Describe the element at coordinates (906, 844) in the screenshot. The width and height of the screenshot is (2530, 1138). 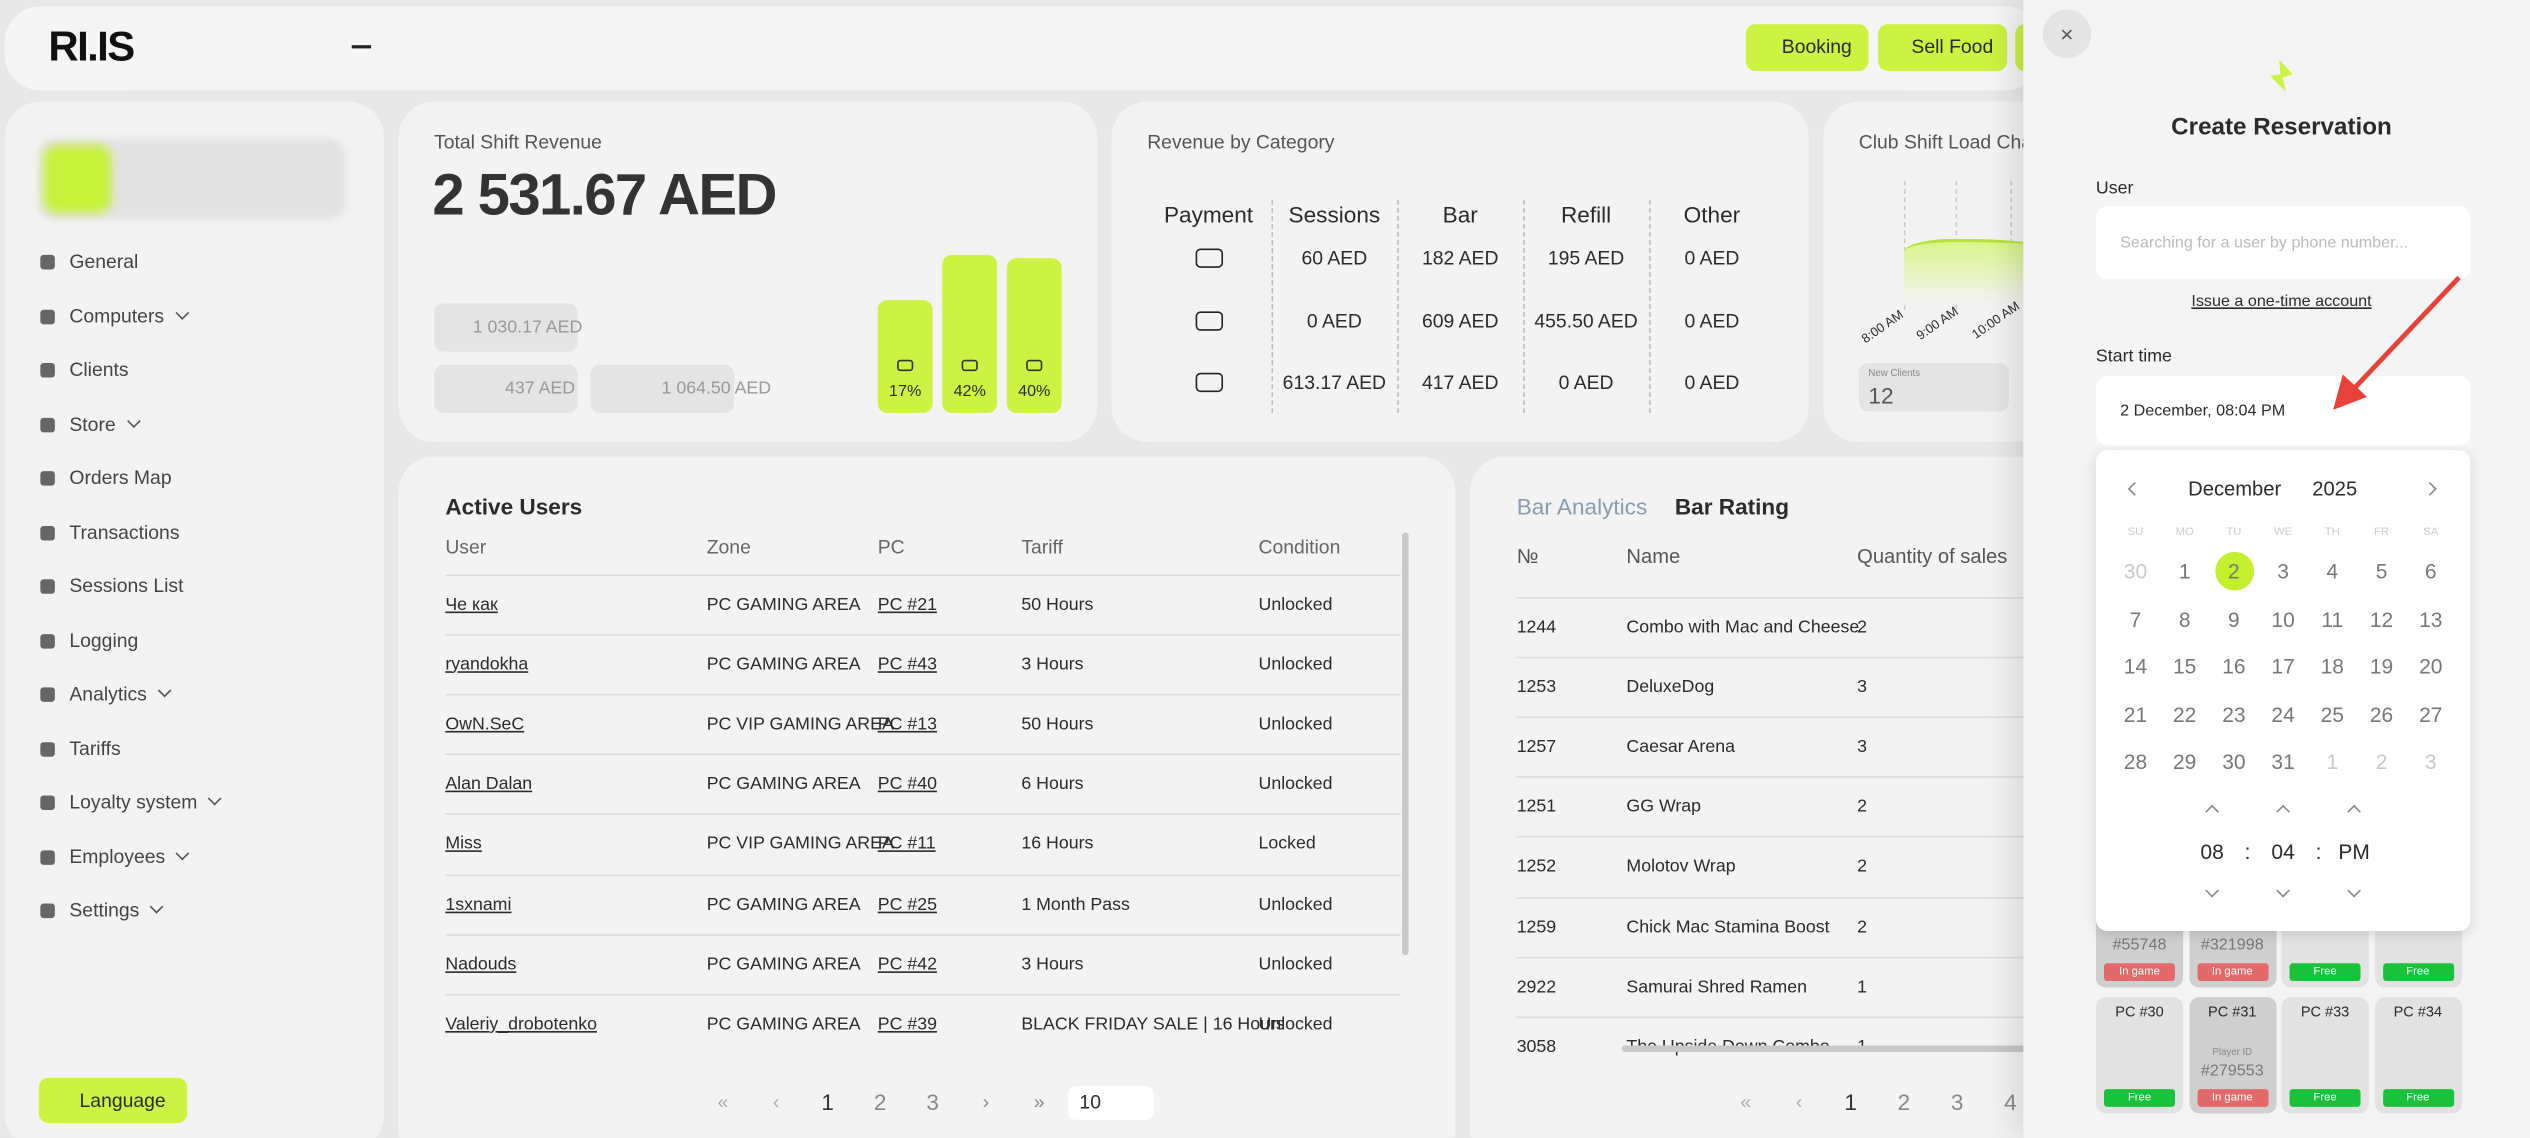
I see `cell: PC #11` at that location.